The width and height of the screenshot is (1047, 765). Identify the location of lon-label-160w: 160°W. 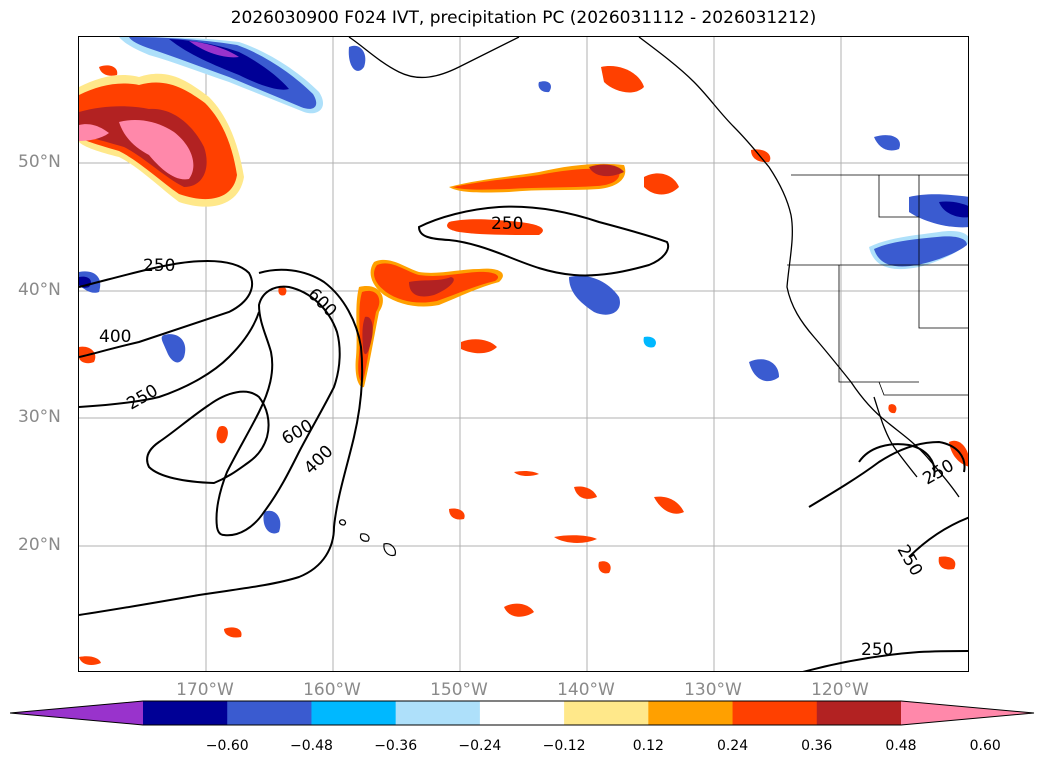
(332, 690).